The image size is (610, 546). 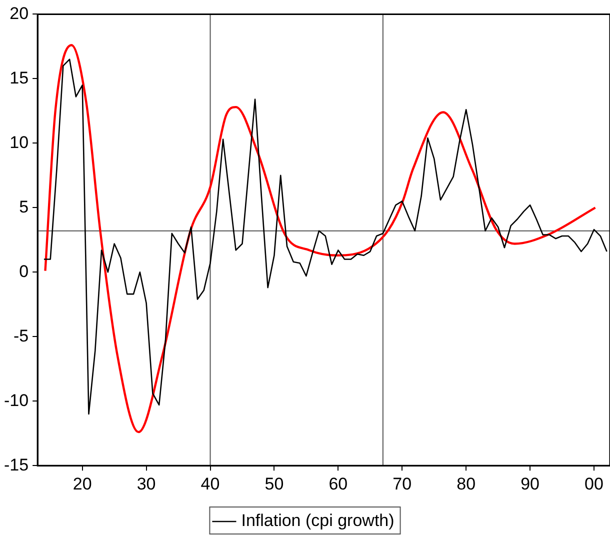 What do you see at coordinates (19, 13) in the screenshot?
I see `y-tick-label: 20` at bounding box center [19, 13].